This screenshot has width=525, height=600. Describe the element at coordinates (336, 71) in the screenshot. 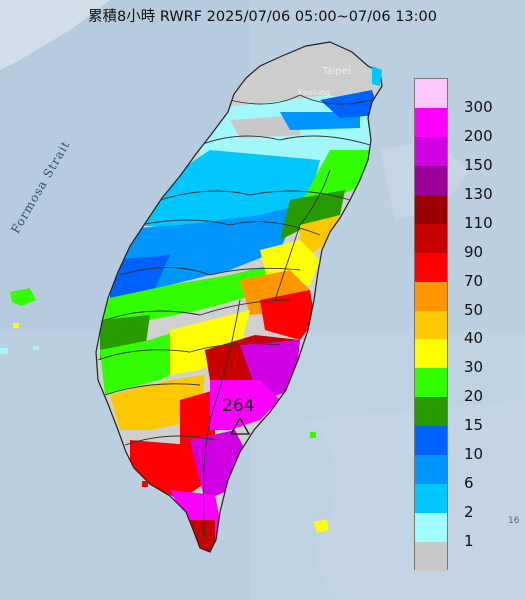

I see `place-label-taipei: Taipei` at that location.